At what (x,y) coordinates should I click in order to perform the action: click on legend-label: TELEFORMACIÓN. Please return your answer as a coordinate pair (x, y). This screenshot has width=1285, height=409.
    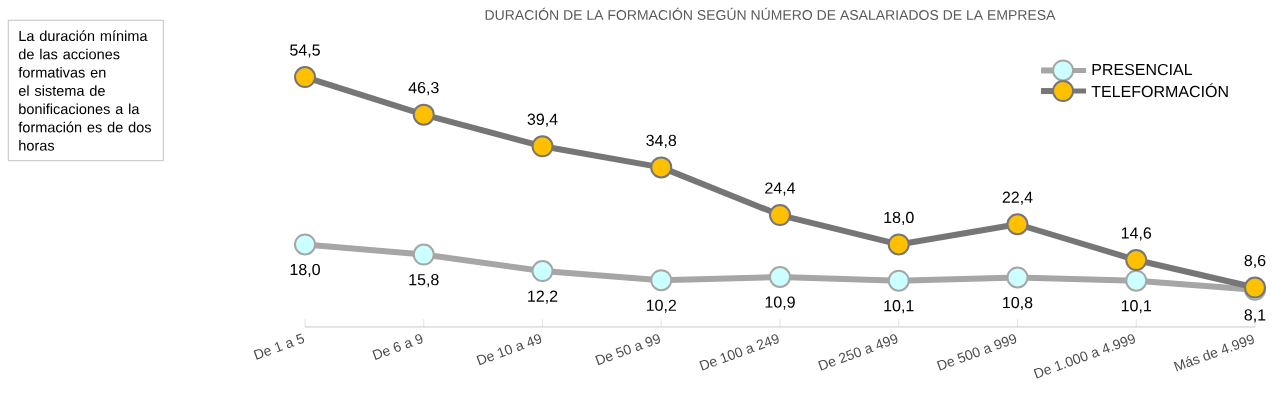
    Looking at the image, I should click on (1159, 90).